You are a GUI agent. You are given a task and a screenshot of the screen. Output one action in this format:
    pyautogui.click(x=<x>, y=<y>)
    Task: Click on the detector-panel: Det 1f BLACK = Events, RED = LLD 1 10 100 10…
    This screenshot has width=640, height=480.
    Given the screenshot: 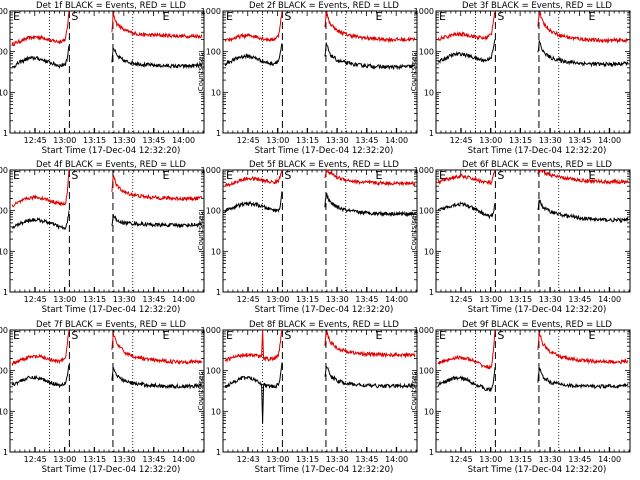 What is the action you would take?
    pyautogui.click(x=102, y=78)
    